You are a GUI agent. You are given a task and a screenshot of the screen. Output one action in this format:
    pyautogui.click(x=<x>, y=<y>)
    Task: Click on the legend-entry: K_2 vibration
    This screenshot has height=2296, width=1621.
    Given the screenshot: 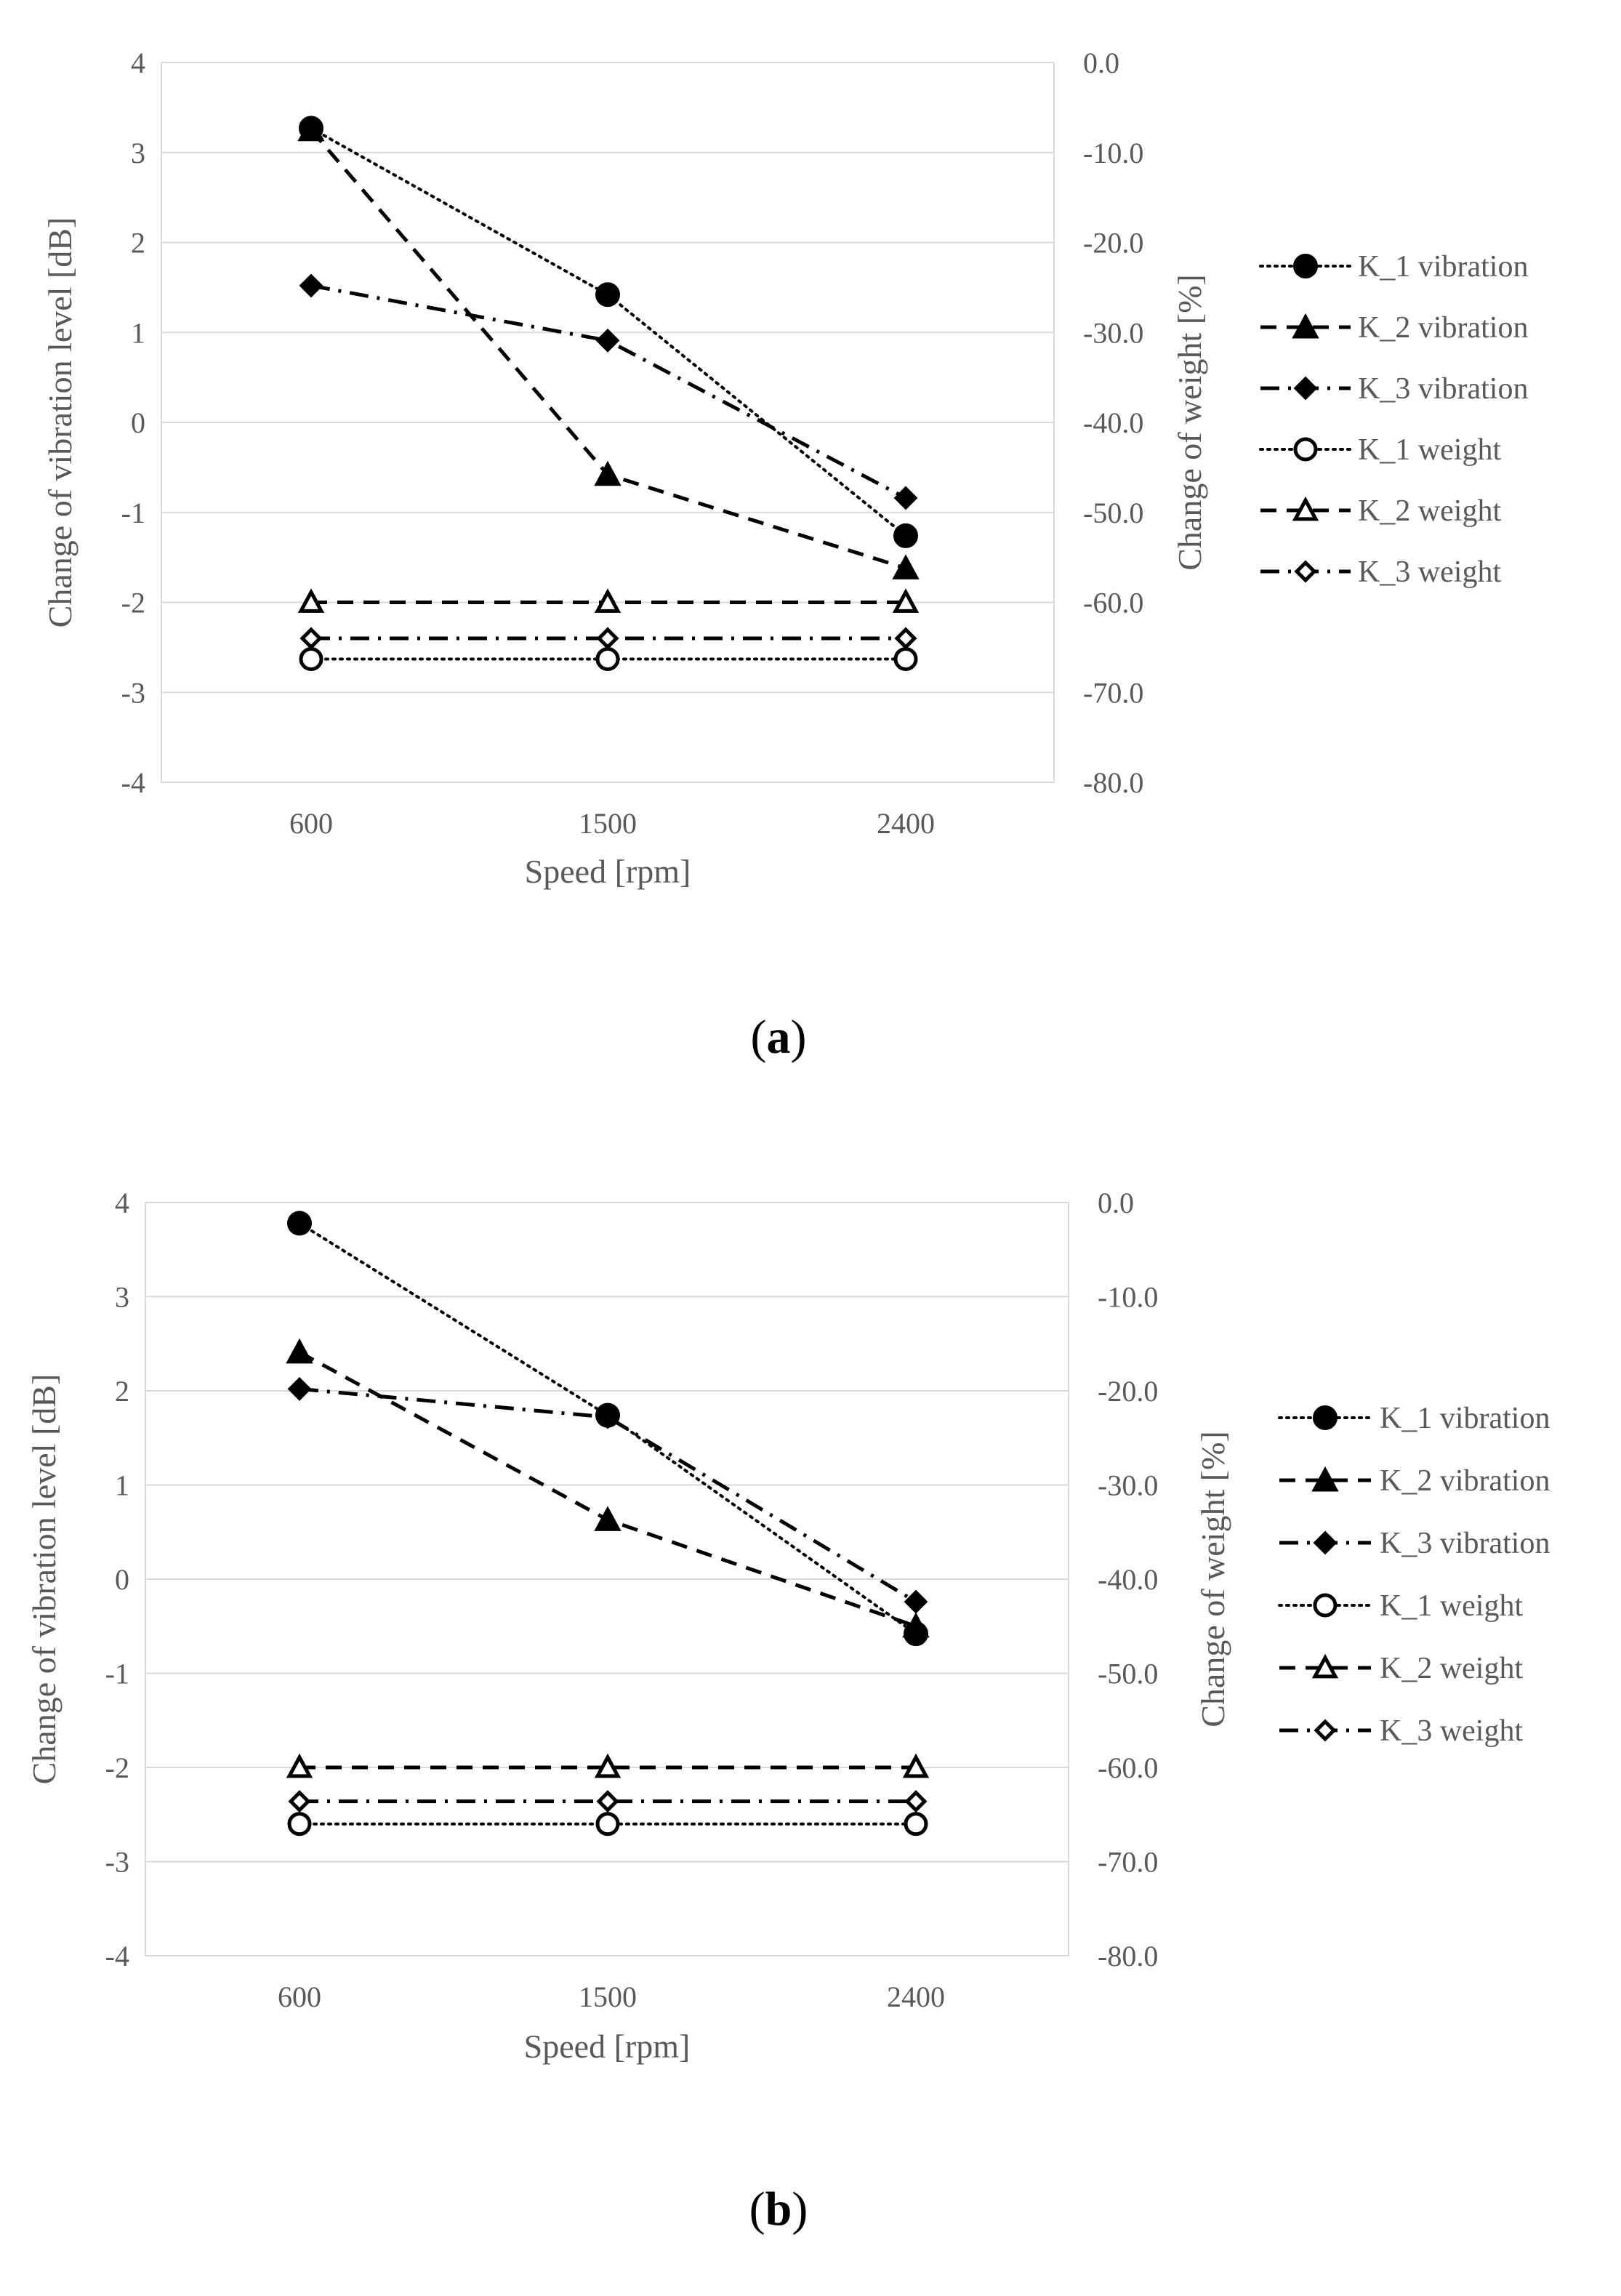 What is the action you would take?
    pyautogui.click(x=1394, y=328)
    